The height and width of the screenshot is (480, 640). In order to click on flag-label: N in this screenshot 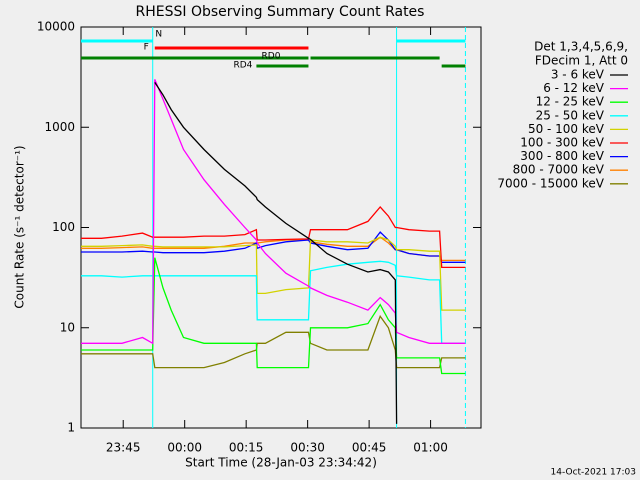, I will do `click(158, 35)`.